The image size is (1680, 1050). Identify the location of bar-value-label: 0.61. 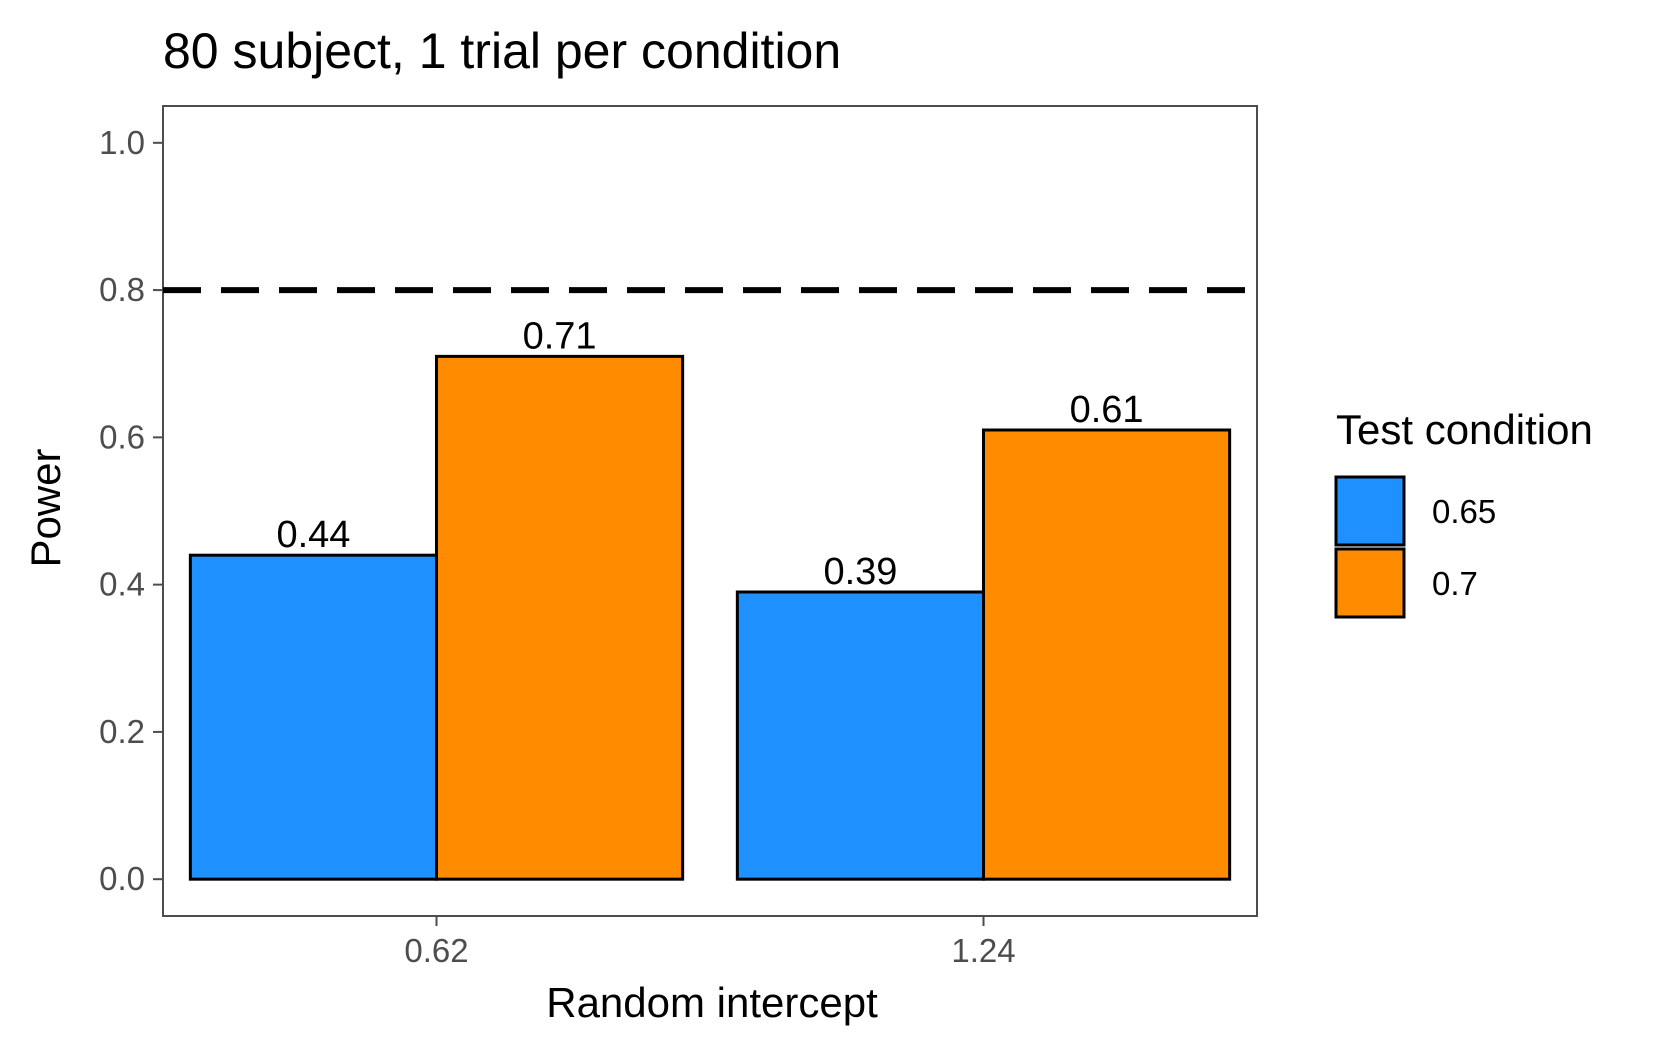
(1107, 410).